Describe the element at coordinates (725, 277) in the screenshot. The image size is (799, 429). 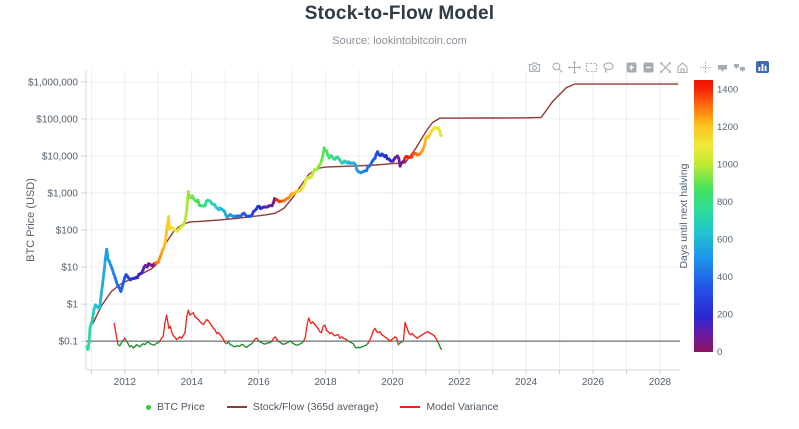
I see `svg-text: 400` at that location.